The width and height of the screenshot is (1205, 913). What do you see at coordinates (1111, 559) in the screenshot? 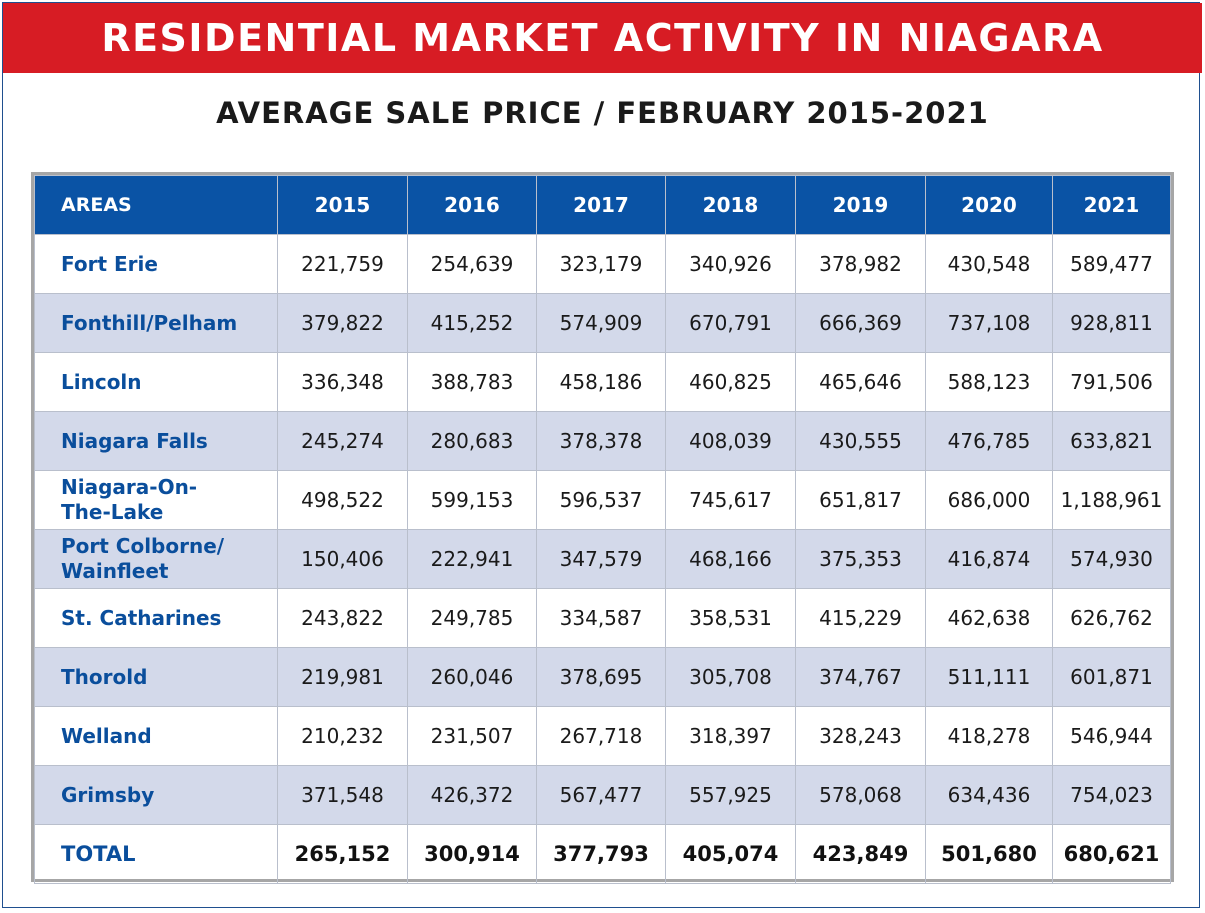
I see `price-cell-2021: 574,930` at bounding box center [1111, 559].